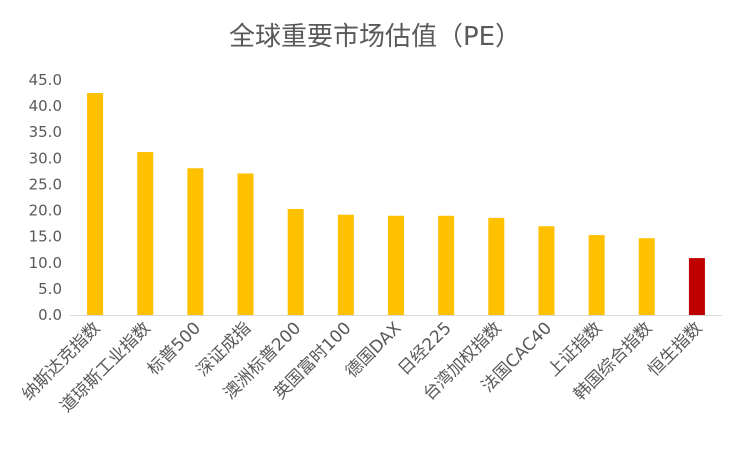 The image size is (750, 450). Describe the element at coordinates (50, 289) in the screenshot. I see `y-tick-label: 5.0` at that location.